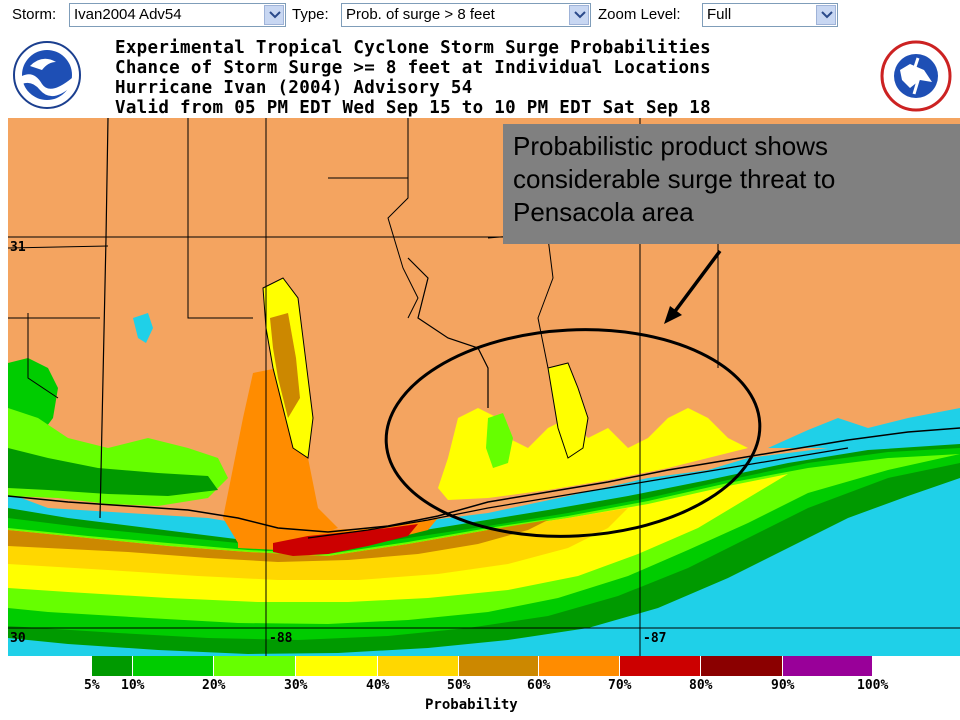 This screenshot has width=960, height=720. What do you see at coordinates (34, 14) in the screenshot?
I see `storm-label: Storm:` at bounding box center [34, 14].